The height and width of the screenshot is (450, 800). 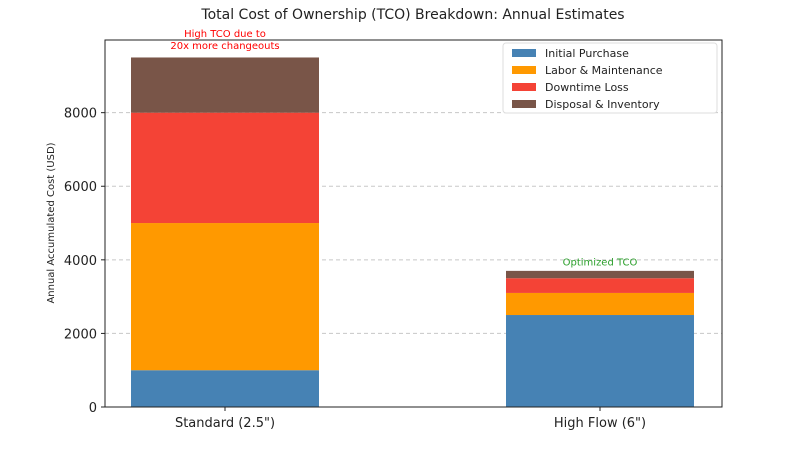 I want to click on x-tick-label: Standard (2.5"), so click(x=225, y=423).